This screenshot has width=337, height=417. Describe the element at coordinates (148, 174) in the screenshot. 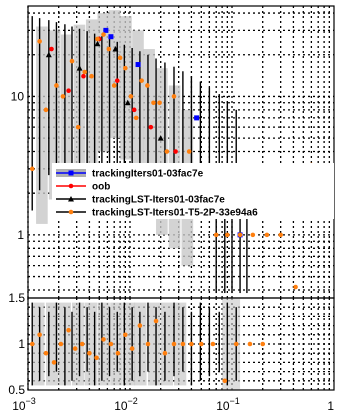

I see `legend-label: trackingIters01-03fac7e` at that location.